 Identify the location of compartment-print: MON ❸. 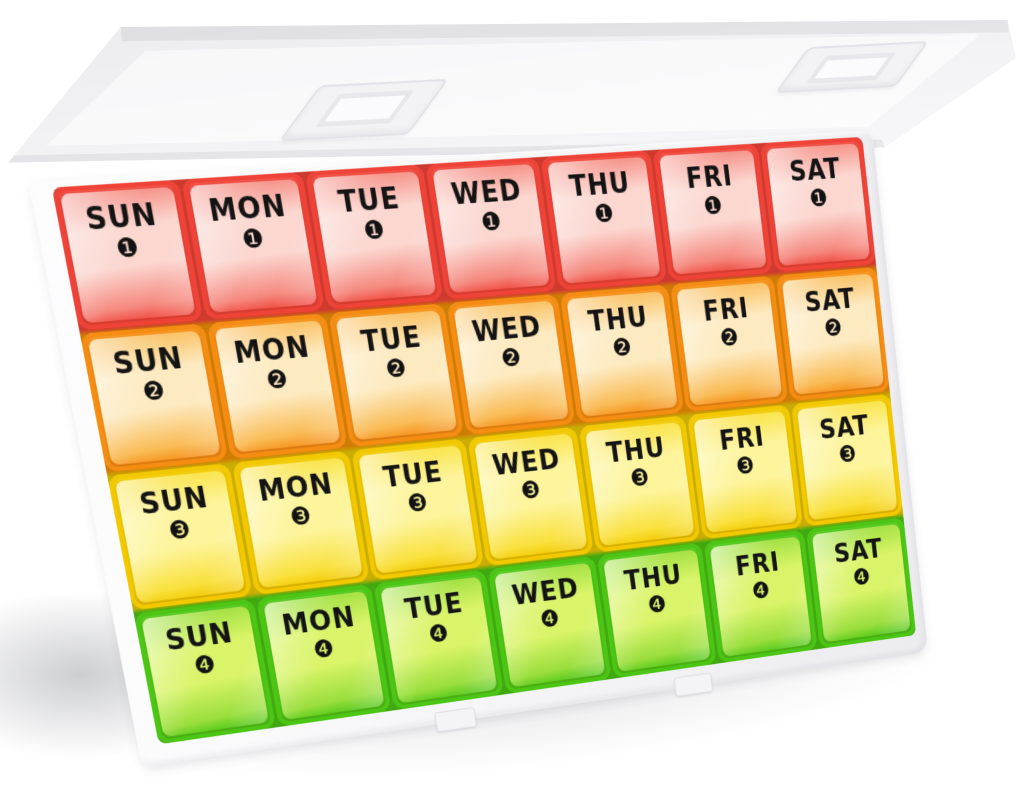
(300, 523).